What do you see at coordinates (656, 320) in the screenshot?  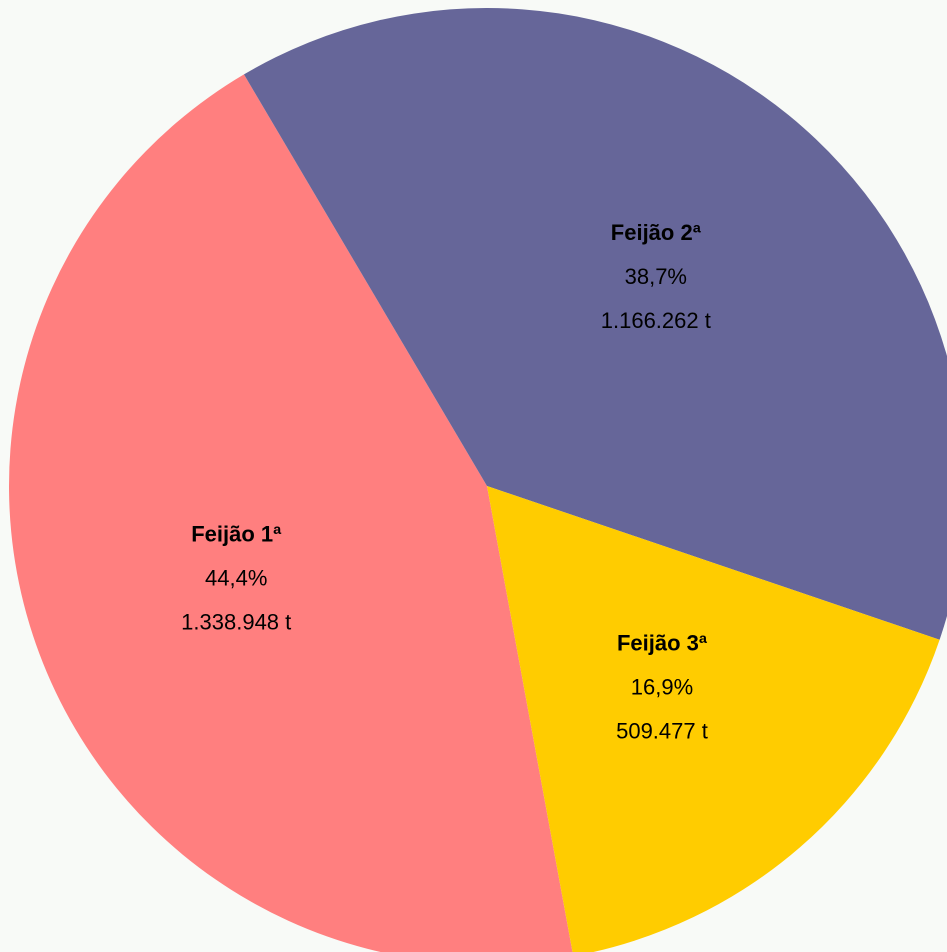 I see `slice-tonnage: 1.166.262 t` at bounding box center [656, 320].